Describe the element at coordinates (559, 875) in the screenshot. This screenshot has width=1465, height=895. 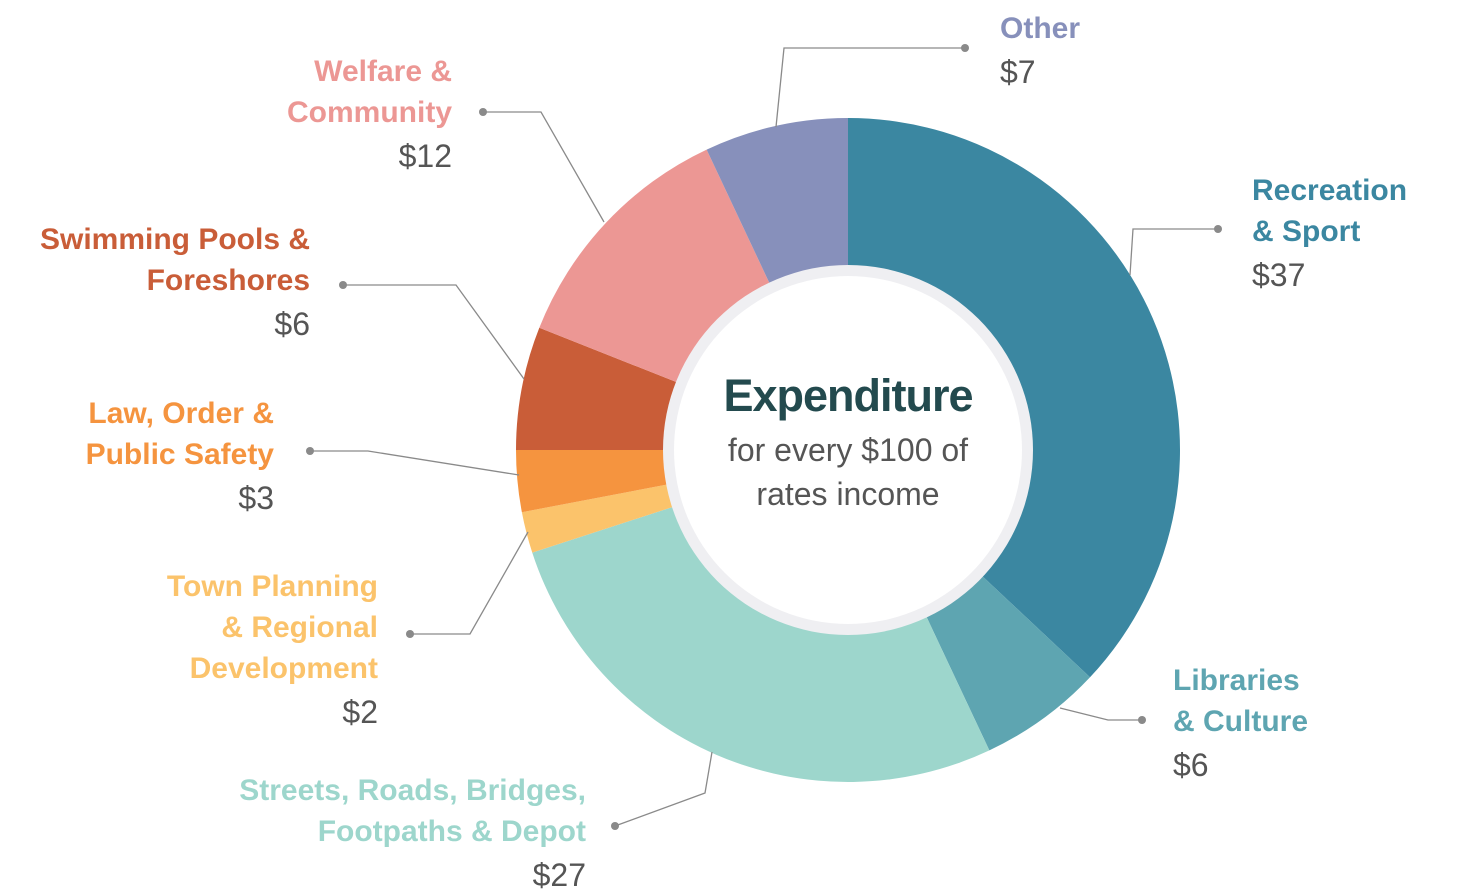
I see `value-label: $27` at that location.